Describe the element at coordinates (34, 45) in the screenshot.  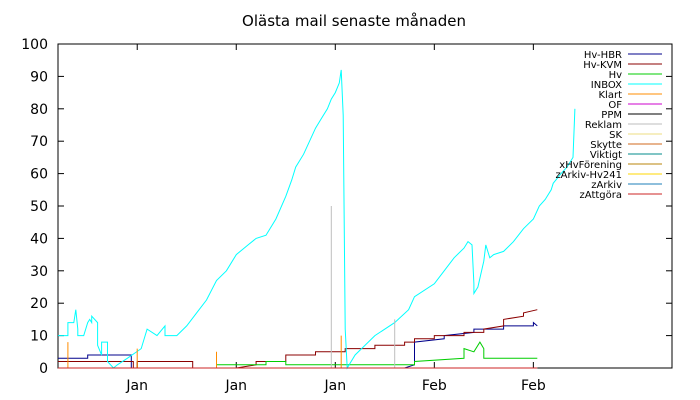
I see `y-tick-label: 100` at that location.